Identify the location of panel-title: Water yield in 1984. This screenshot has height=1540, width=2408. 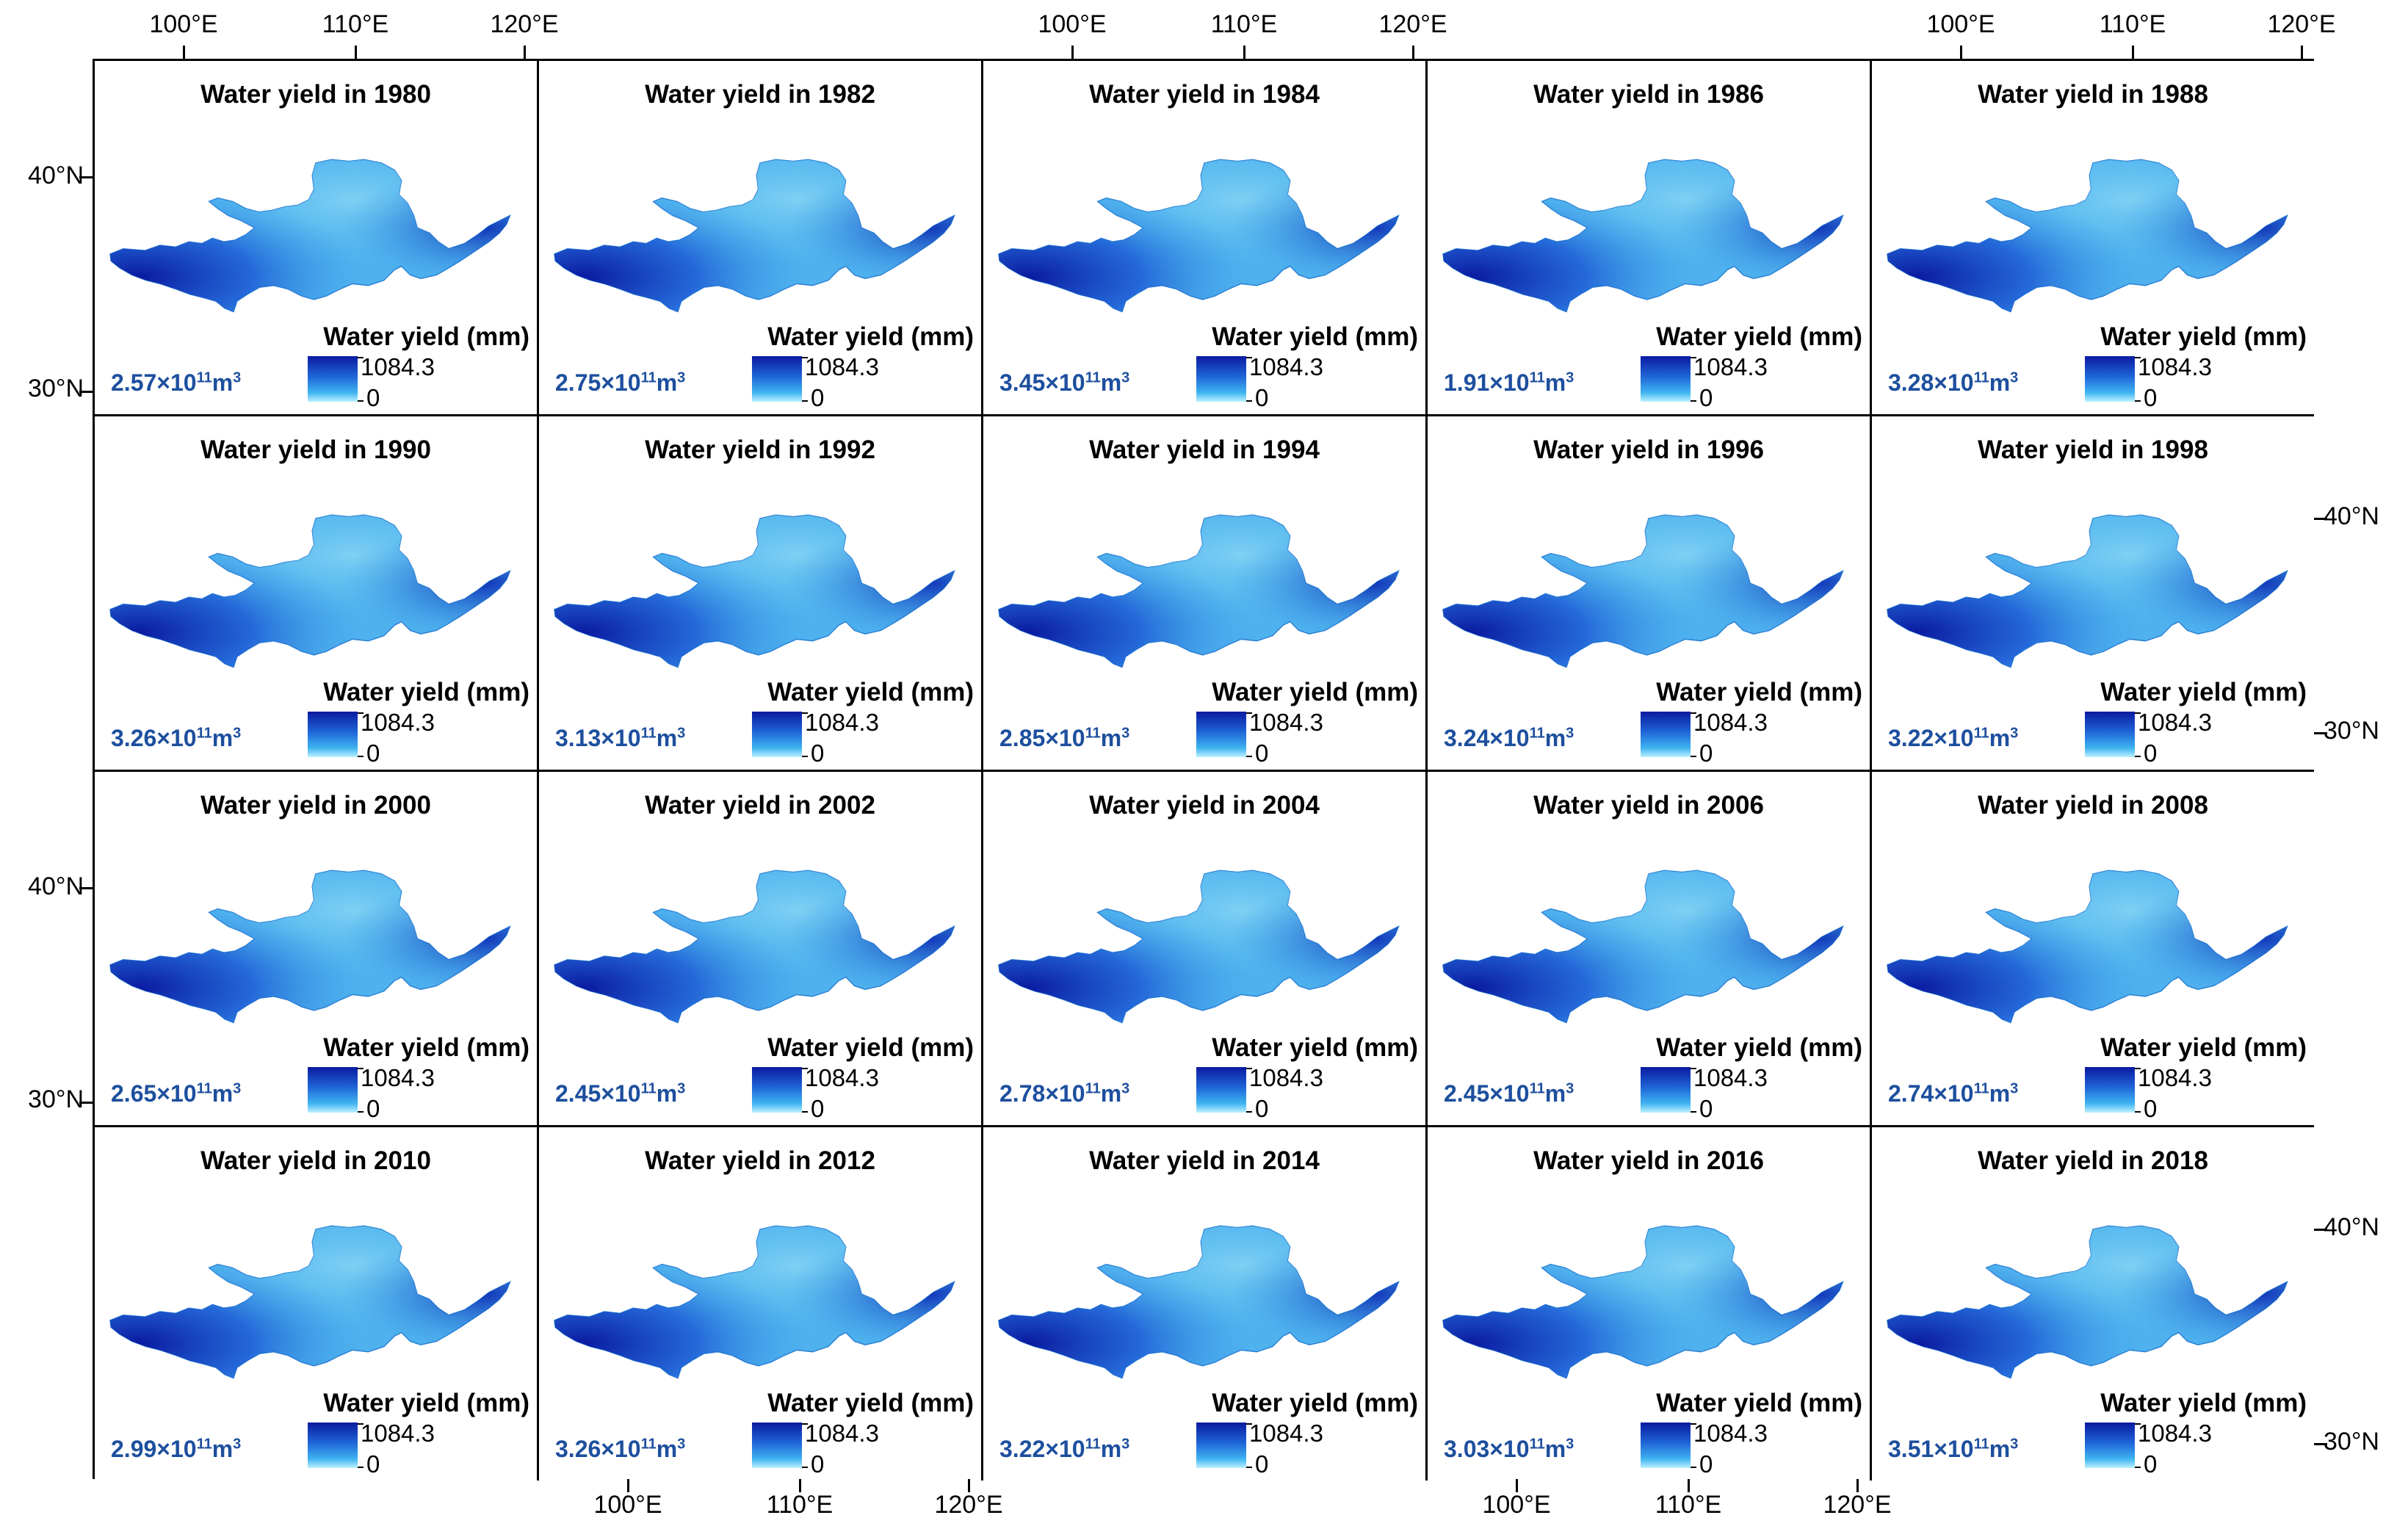
(1204, 95).